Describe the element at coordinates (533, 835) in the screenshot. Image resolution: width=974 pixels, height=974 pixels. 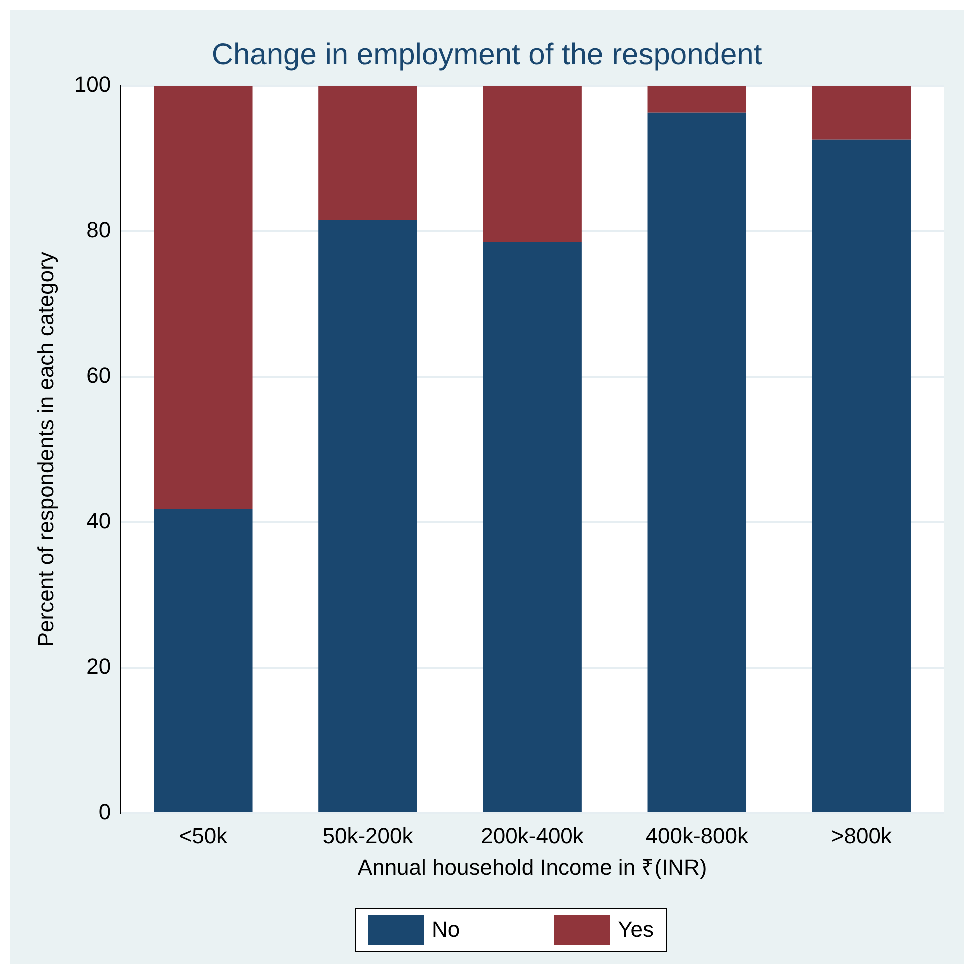
I see `x-tick-label: 200k-400k` at that location.